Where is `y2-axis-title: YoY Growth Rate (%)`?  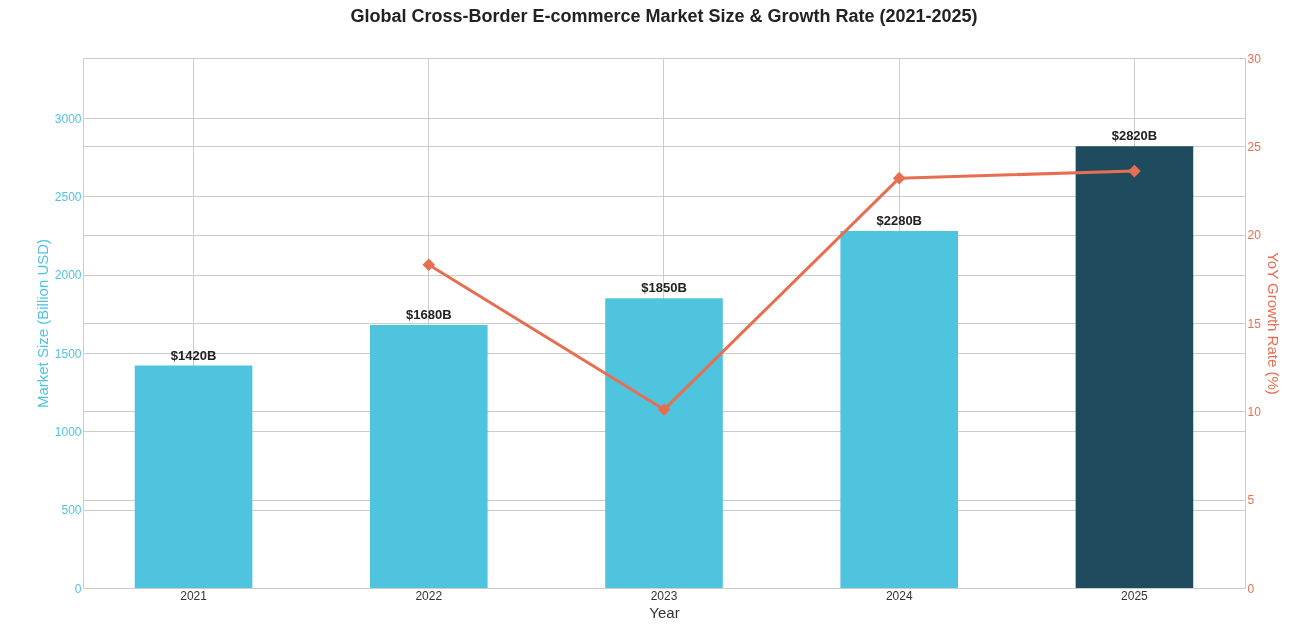
y2-axis-title: YoY Growth Rate (%) is located at coordinates (1273, 323).